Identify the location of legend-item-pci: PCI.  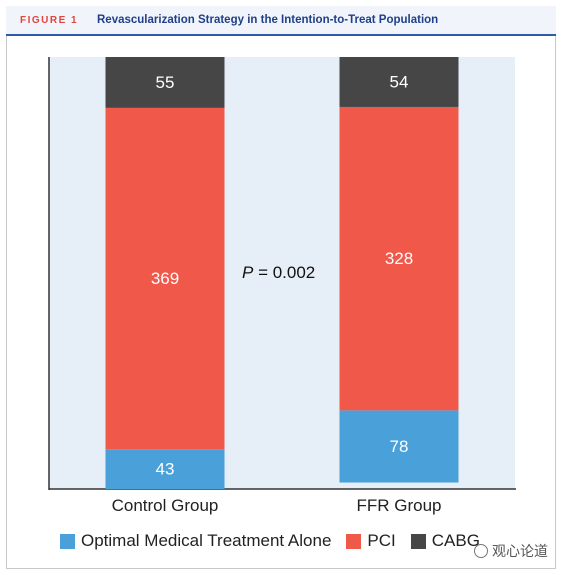
(371, 541).